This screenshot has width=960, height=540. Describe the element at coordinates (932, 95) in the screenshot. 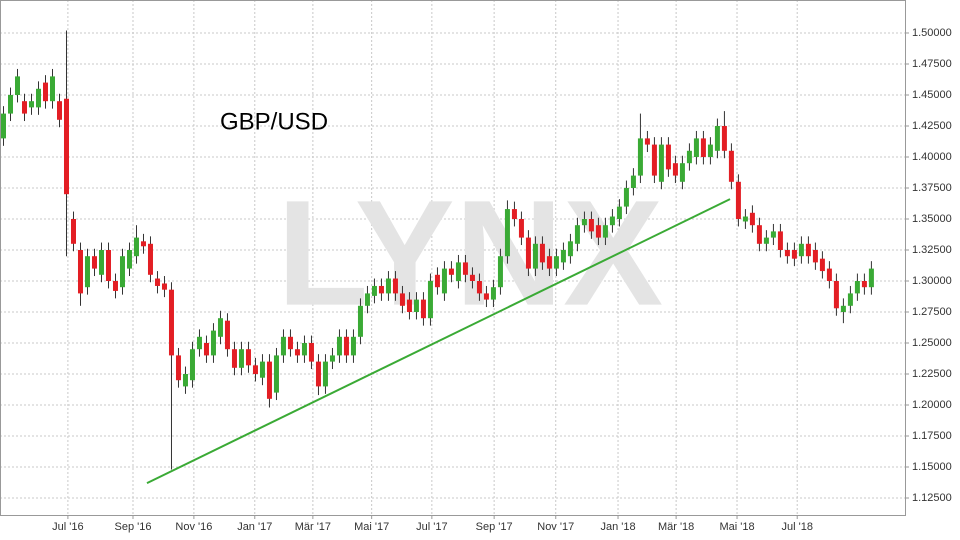

I see `y-tick-label: 1.45000` at that location.